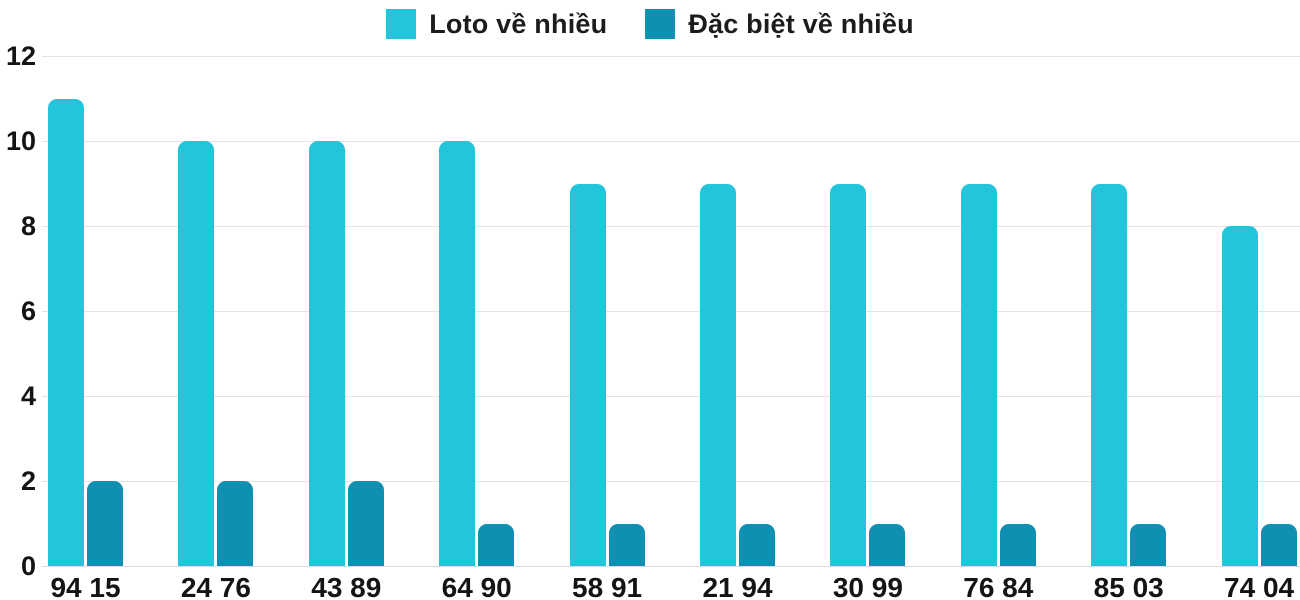 Image resolution: width=1300 pixels, height=600 pixels. What do you see at coordinates (518, 23) in the screenshot?
I see `legend-label: Loto về nhiều` at bounding box center [518, 23].